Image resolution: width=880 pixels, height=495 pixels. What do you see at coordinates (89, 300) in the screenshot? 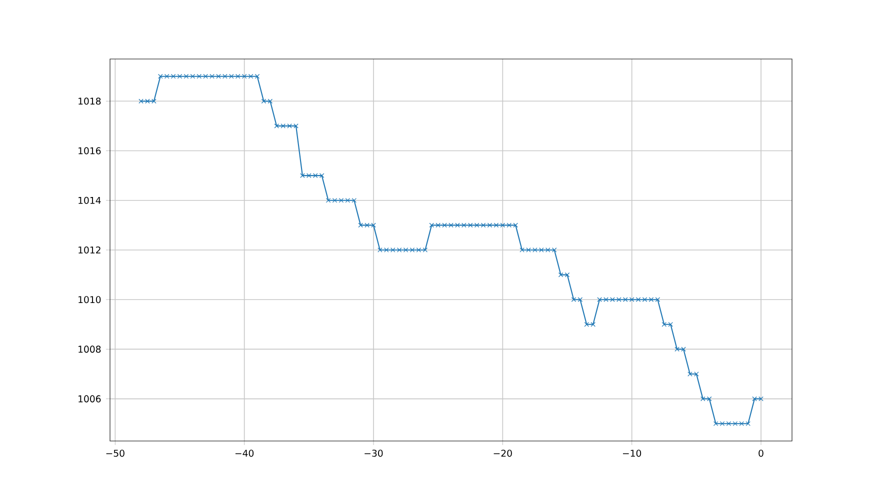
I see `y-tick-label: 1010` at bounding box center [89, 300].